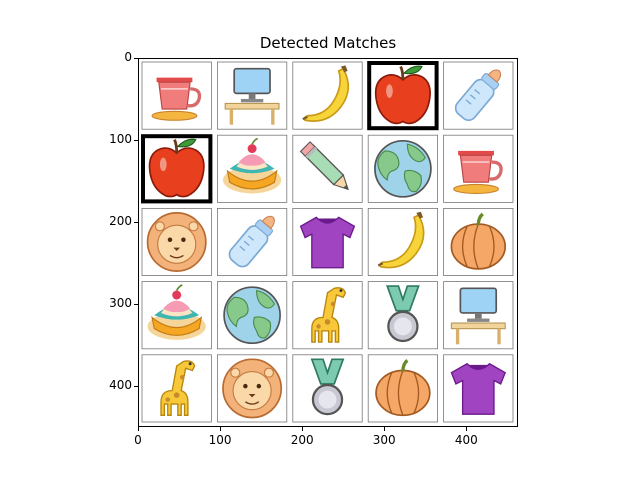 Image resolution: width=640 pixels, height=480 pixels. What do you see at coordinates (138, 440) in the screenshot?
I see `x-tick-label: 0` at bounding box center [138, 440].